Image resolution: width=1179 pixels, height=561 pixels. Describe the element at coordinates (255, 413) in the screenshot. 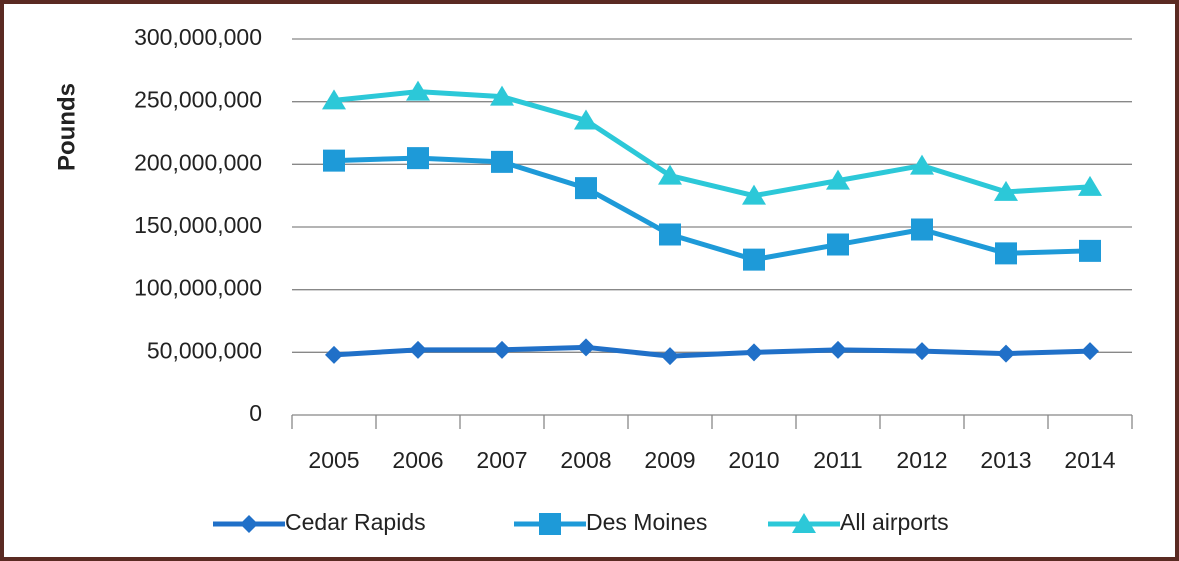

I see `y-tick-label: 0` at that location.